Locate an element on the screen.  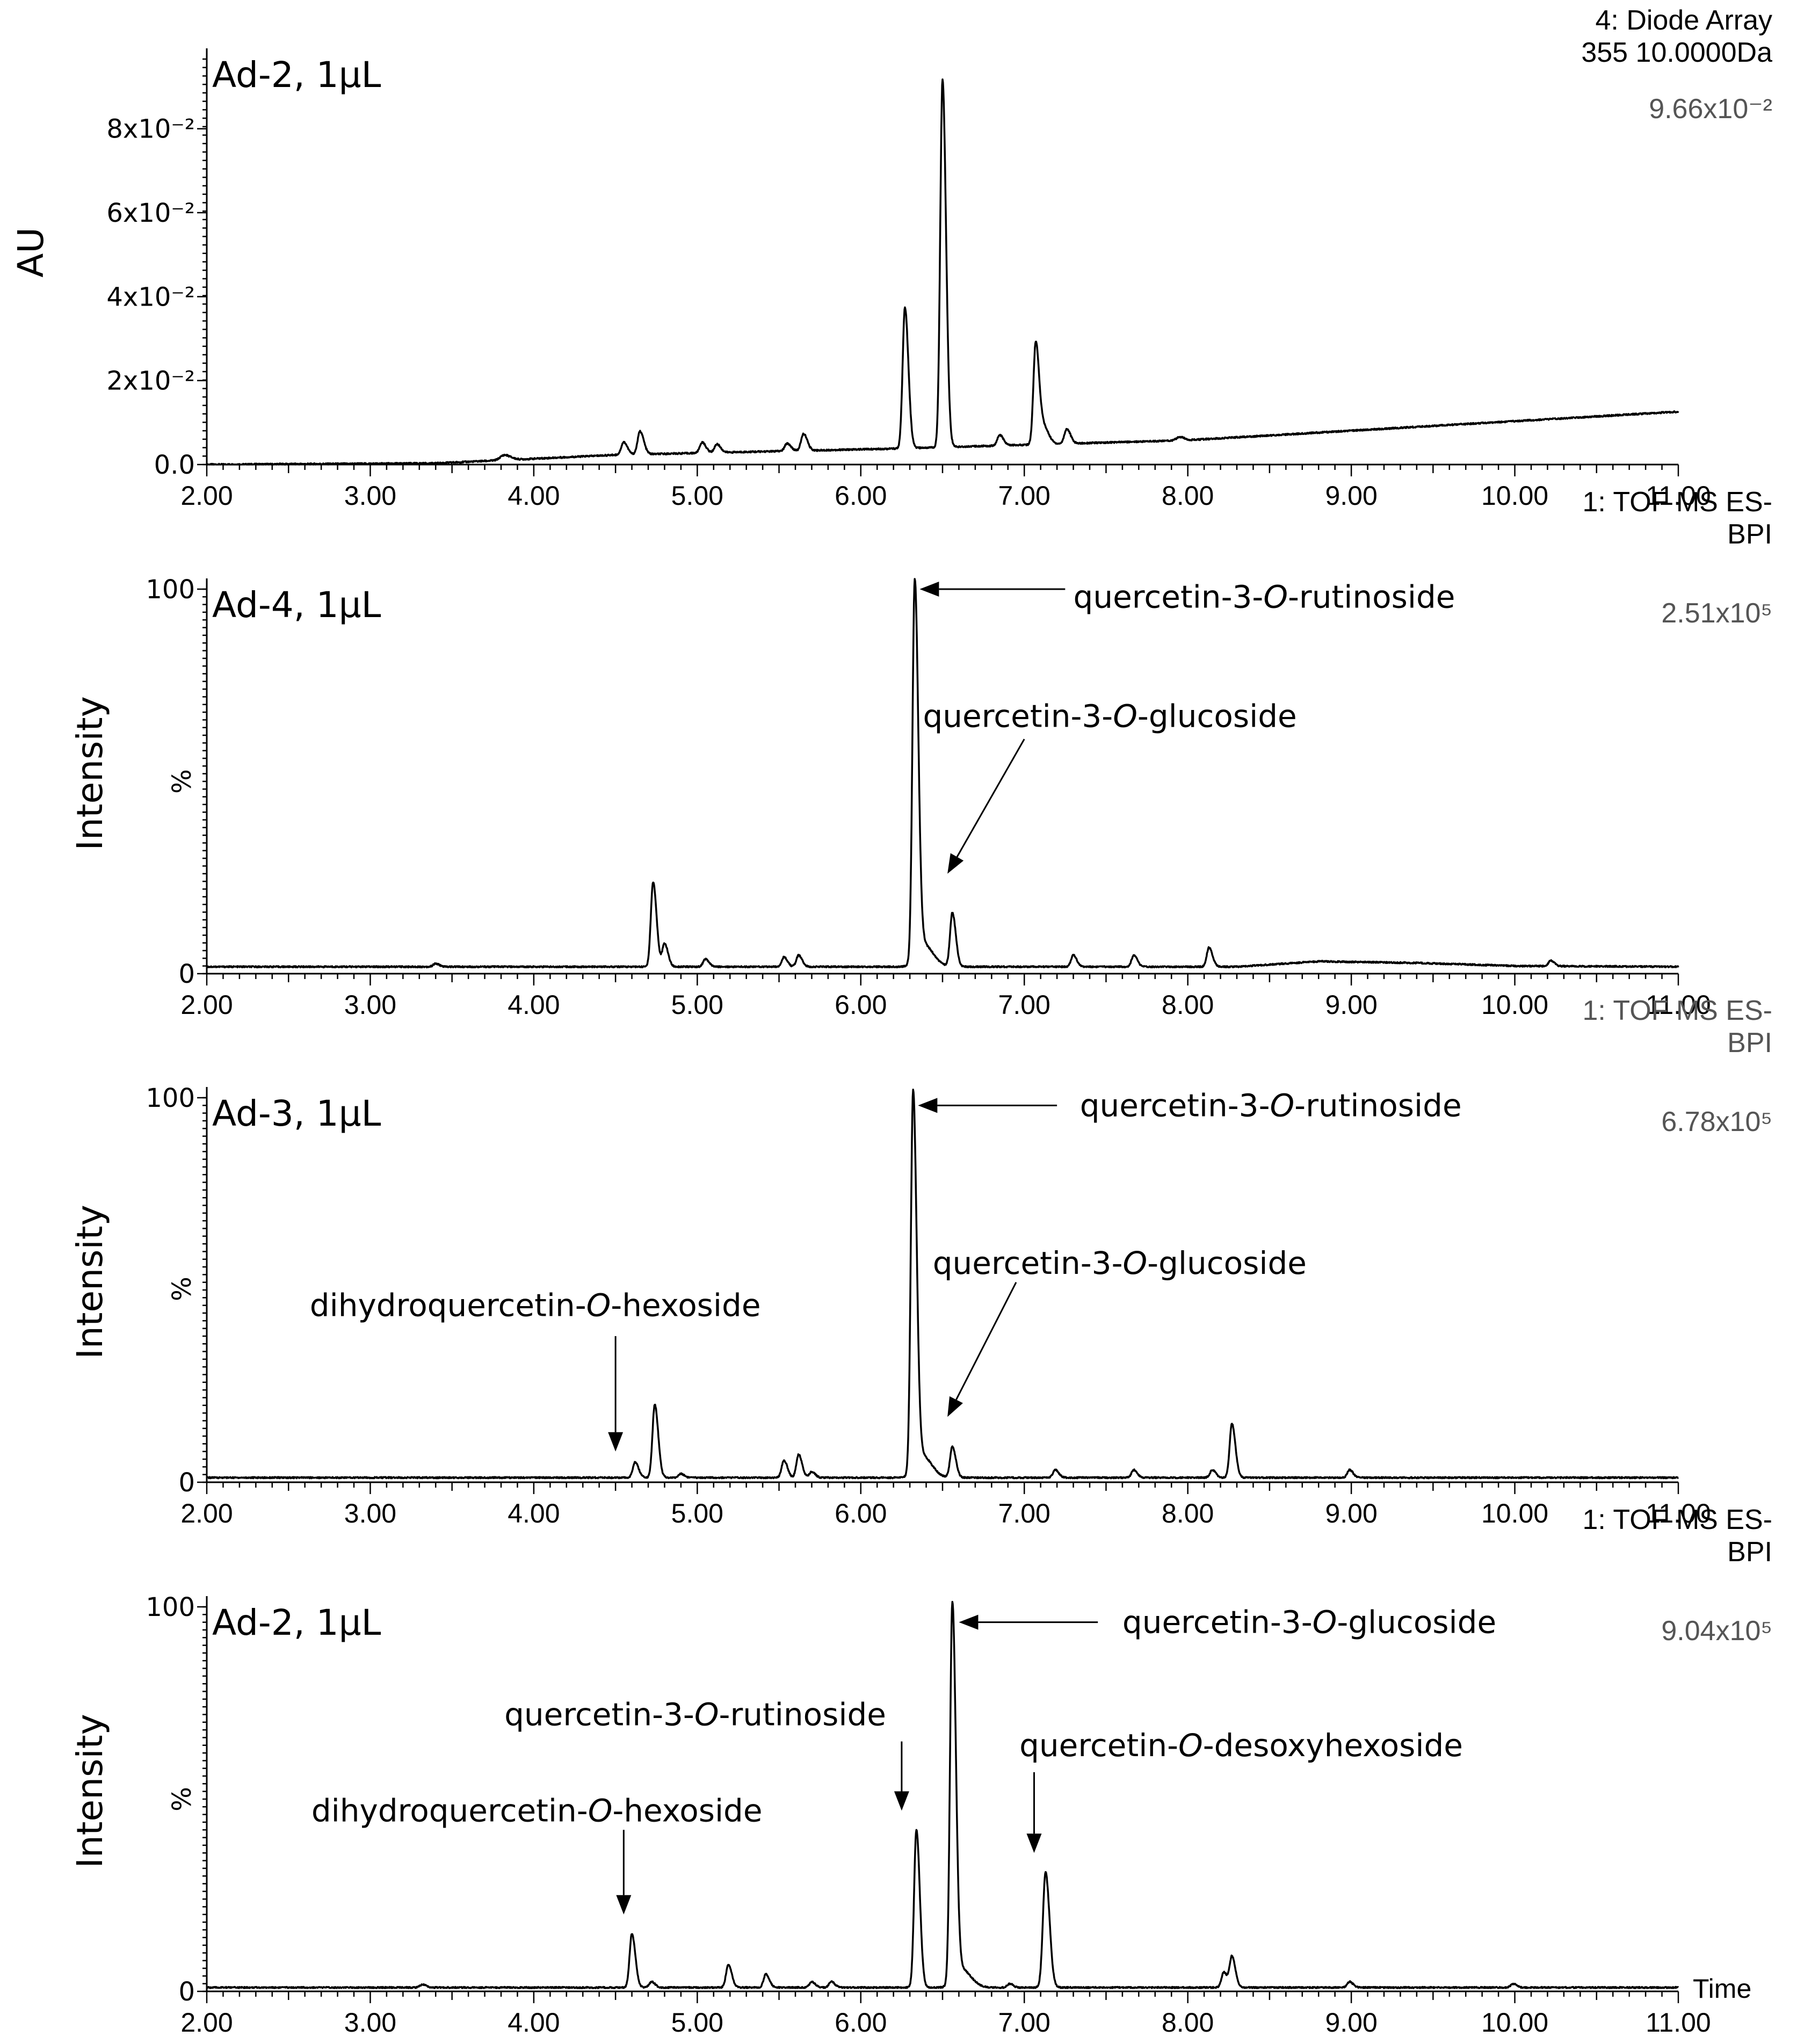
scale-value: 6.78x10⁵ is located at coordinates (1716, 1122).